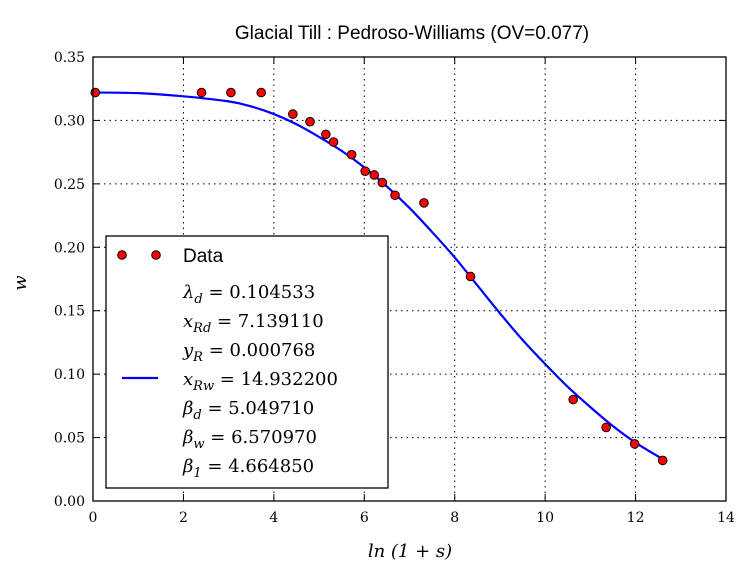  Describe the element at coordinates (69, 439) in the screenshot. I see `y-tick-label: 0.05` at that location.